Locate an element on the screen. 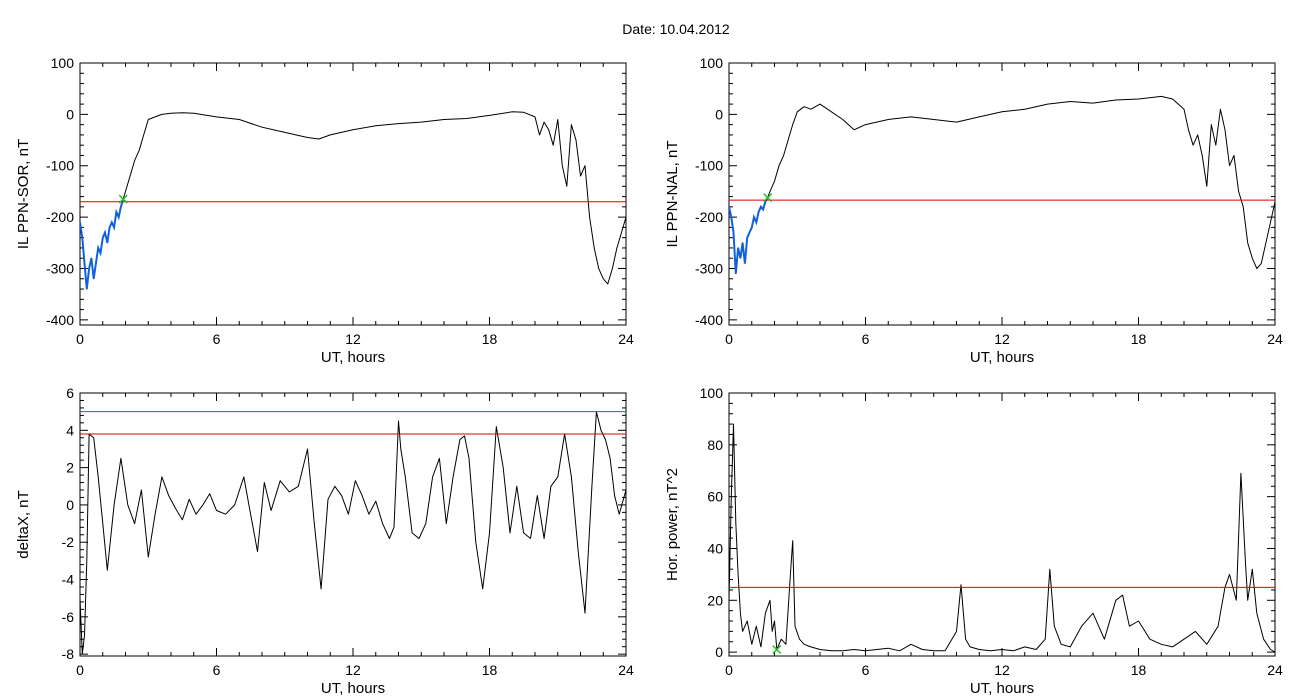 The width and height of the screenshot is (1300, 700). y-tick-label: 80 is located at coordinates (715, 445).